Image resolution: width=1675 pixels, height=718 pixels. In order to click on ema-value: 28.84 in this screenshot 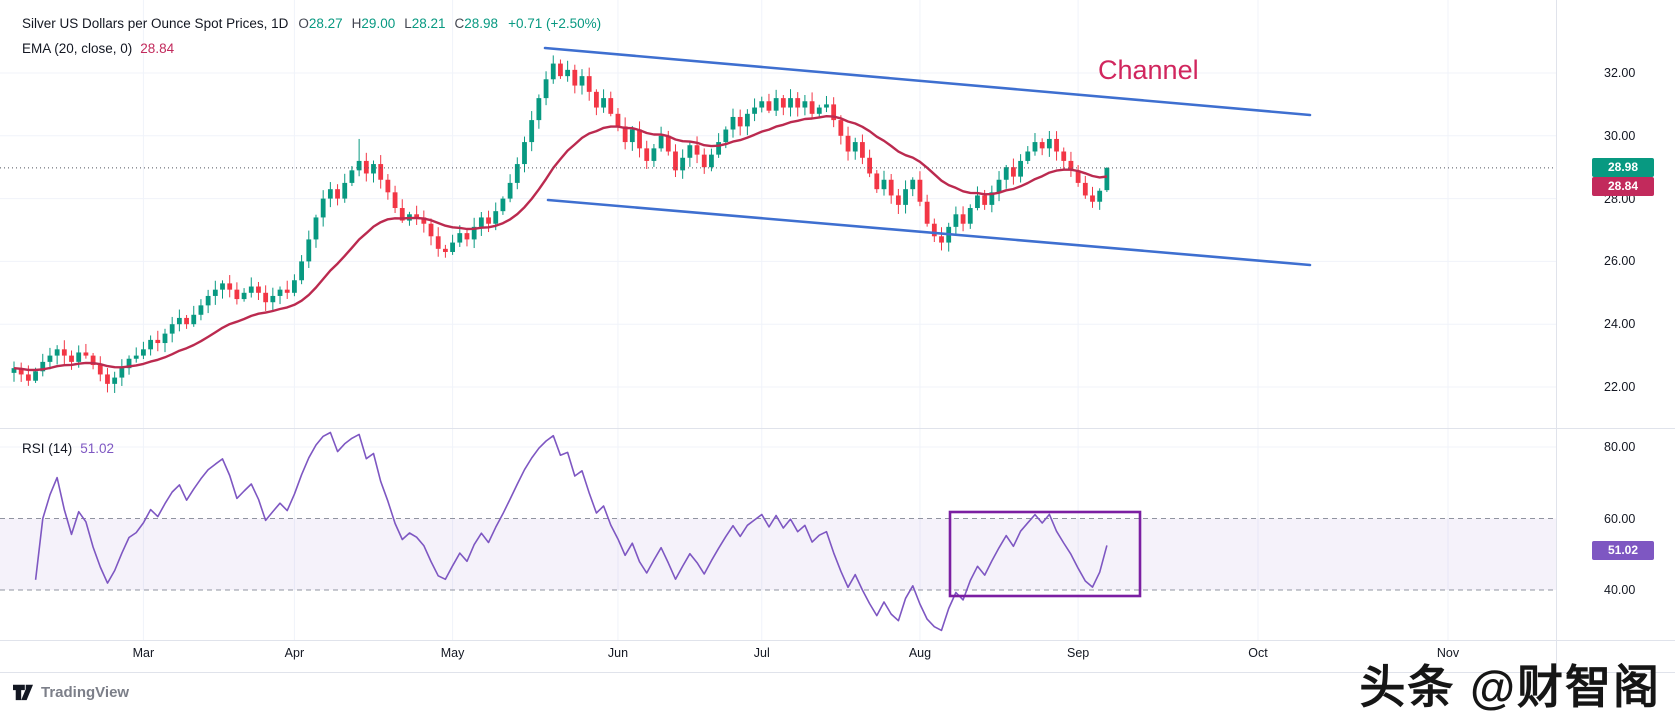, I will do `click(157, 48)`.